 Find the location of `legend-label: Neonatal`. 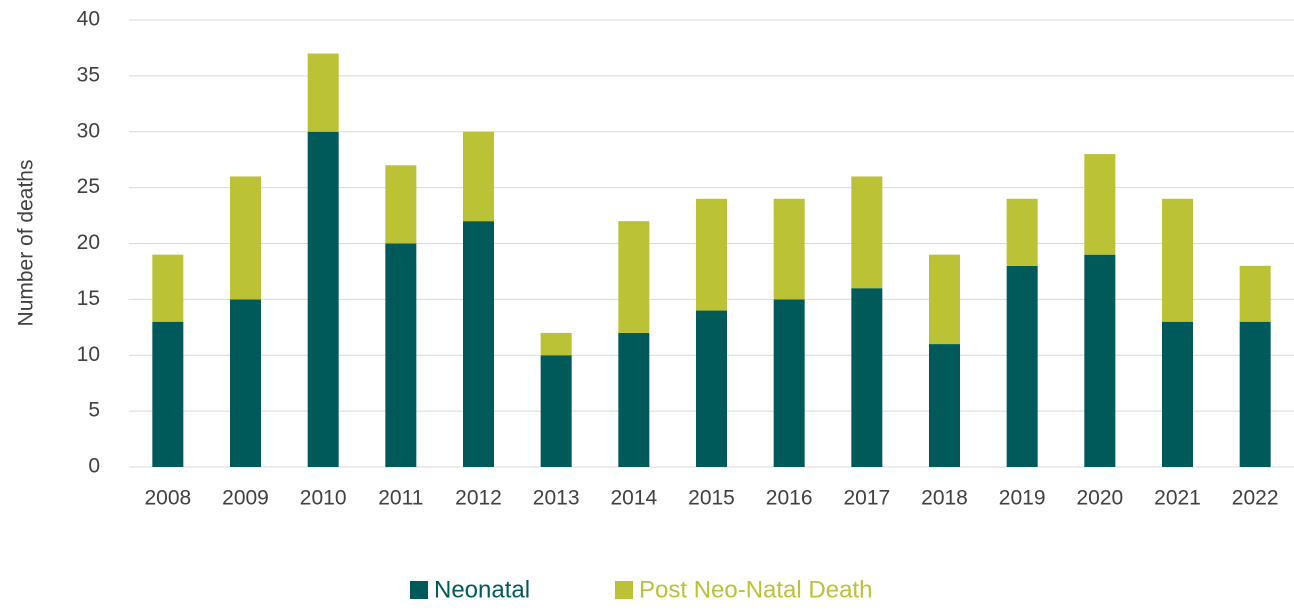

legend-label: Neonatal is located at coordinates (482, 589).